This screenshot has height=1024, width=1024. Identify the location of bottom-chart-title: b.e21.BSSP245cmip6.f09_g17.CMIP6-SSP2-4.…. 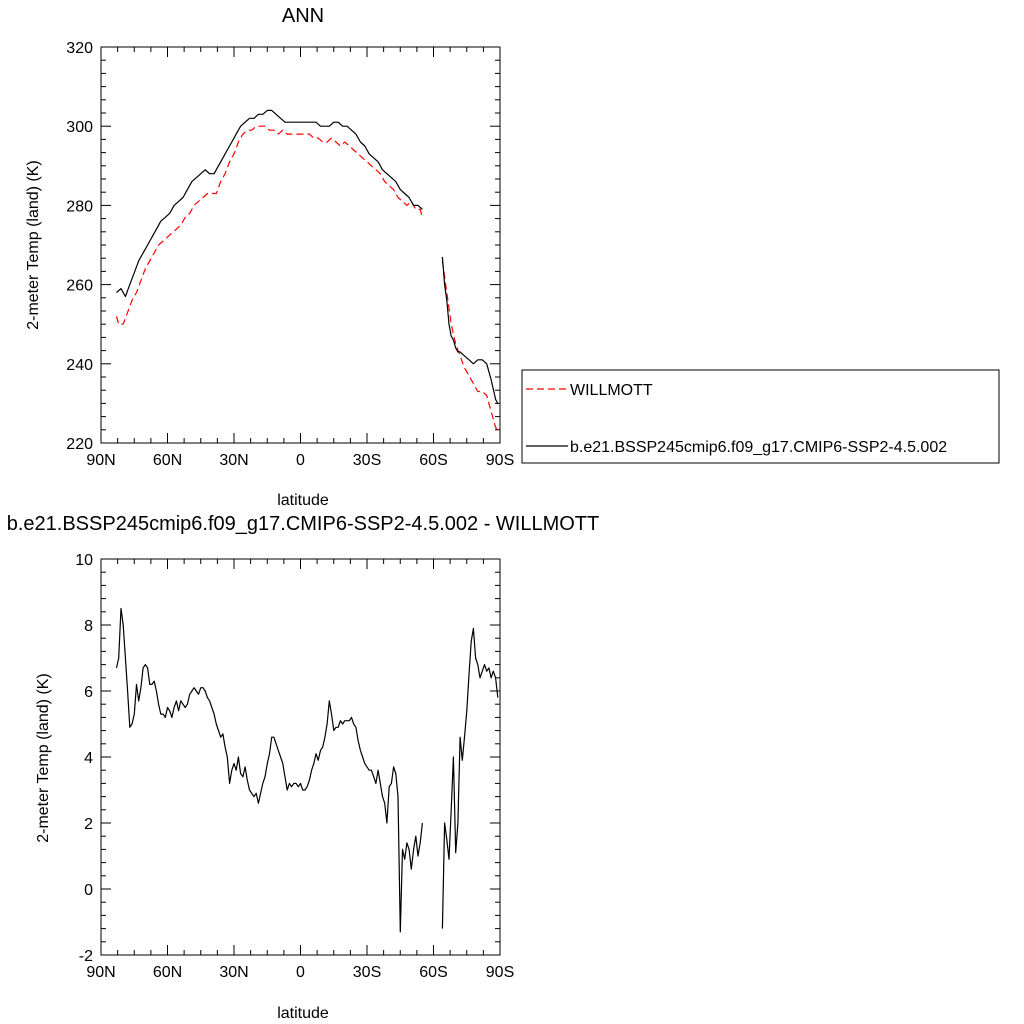
(303, 524).